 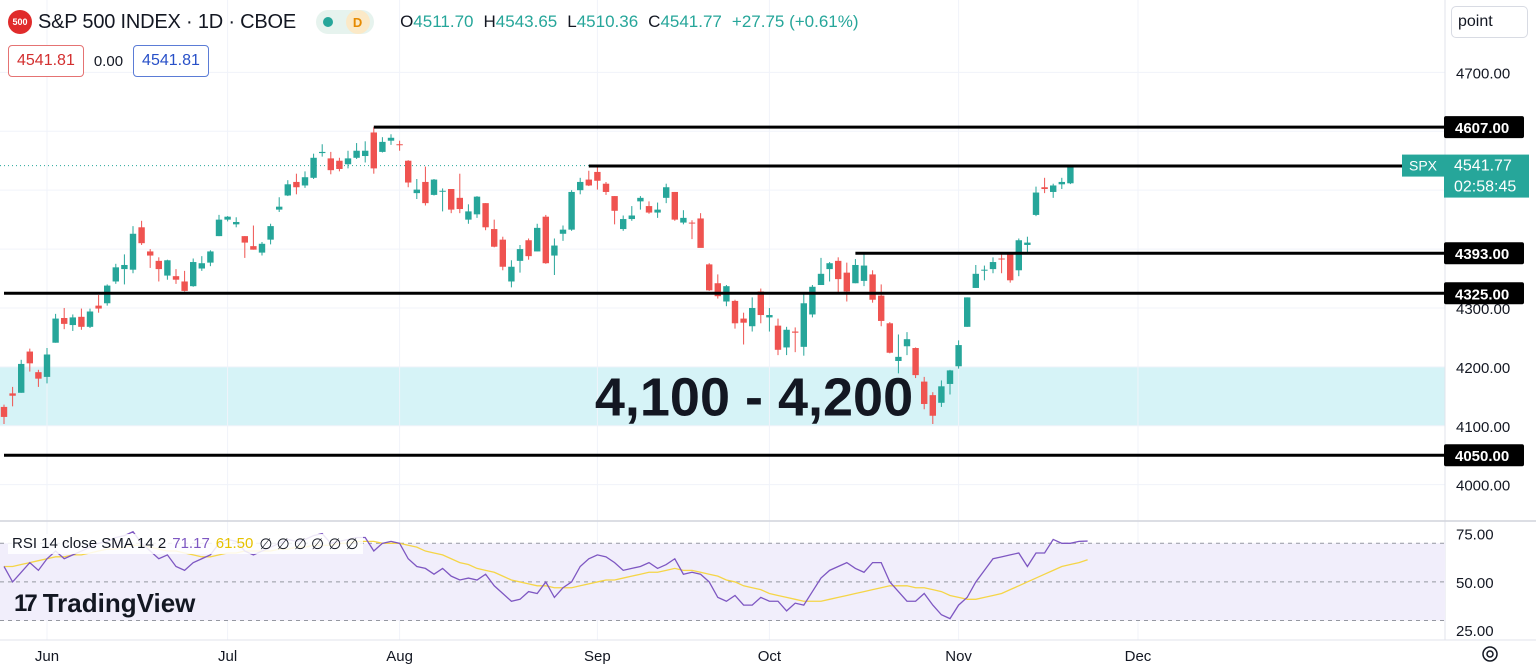 What do you see at coordinates (26, 603) in the screenshot?
I see `tradingview-mark-icon: 17` at bounding box center [26, 603].